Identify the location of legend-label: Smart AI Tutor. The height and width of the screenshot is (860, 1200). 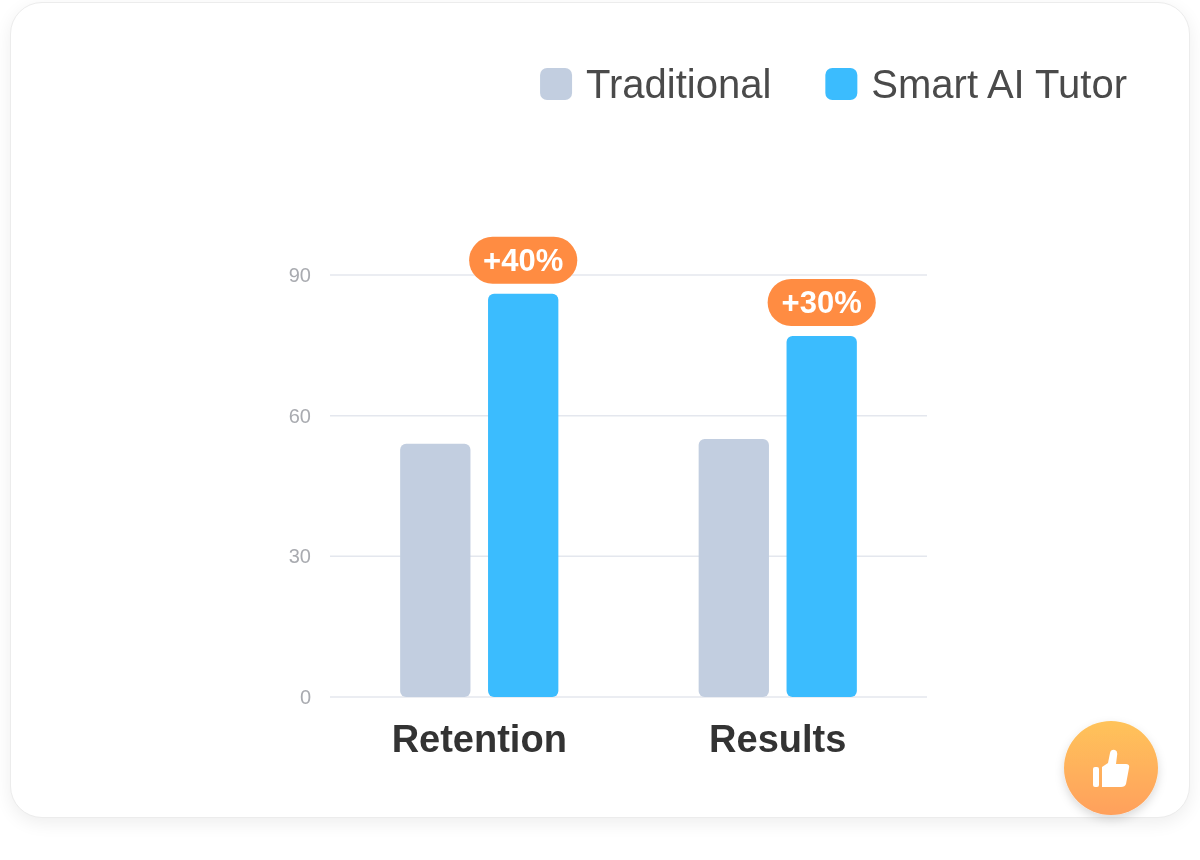
(999, 84).